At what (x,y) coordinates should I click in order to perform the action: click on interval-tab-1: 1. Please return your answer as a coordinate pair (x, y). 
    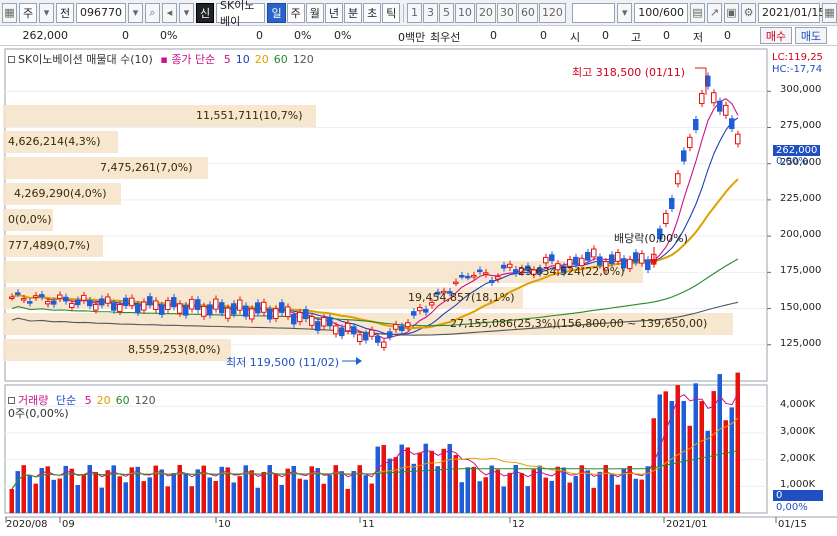
    Looking at the image, I should click on (414, 12).